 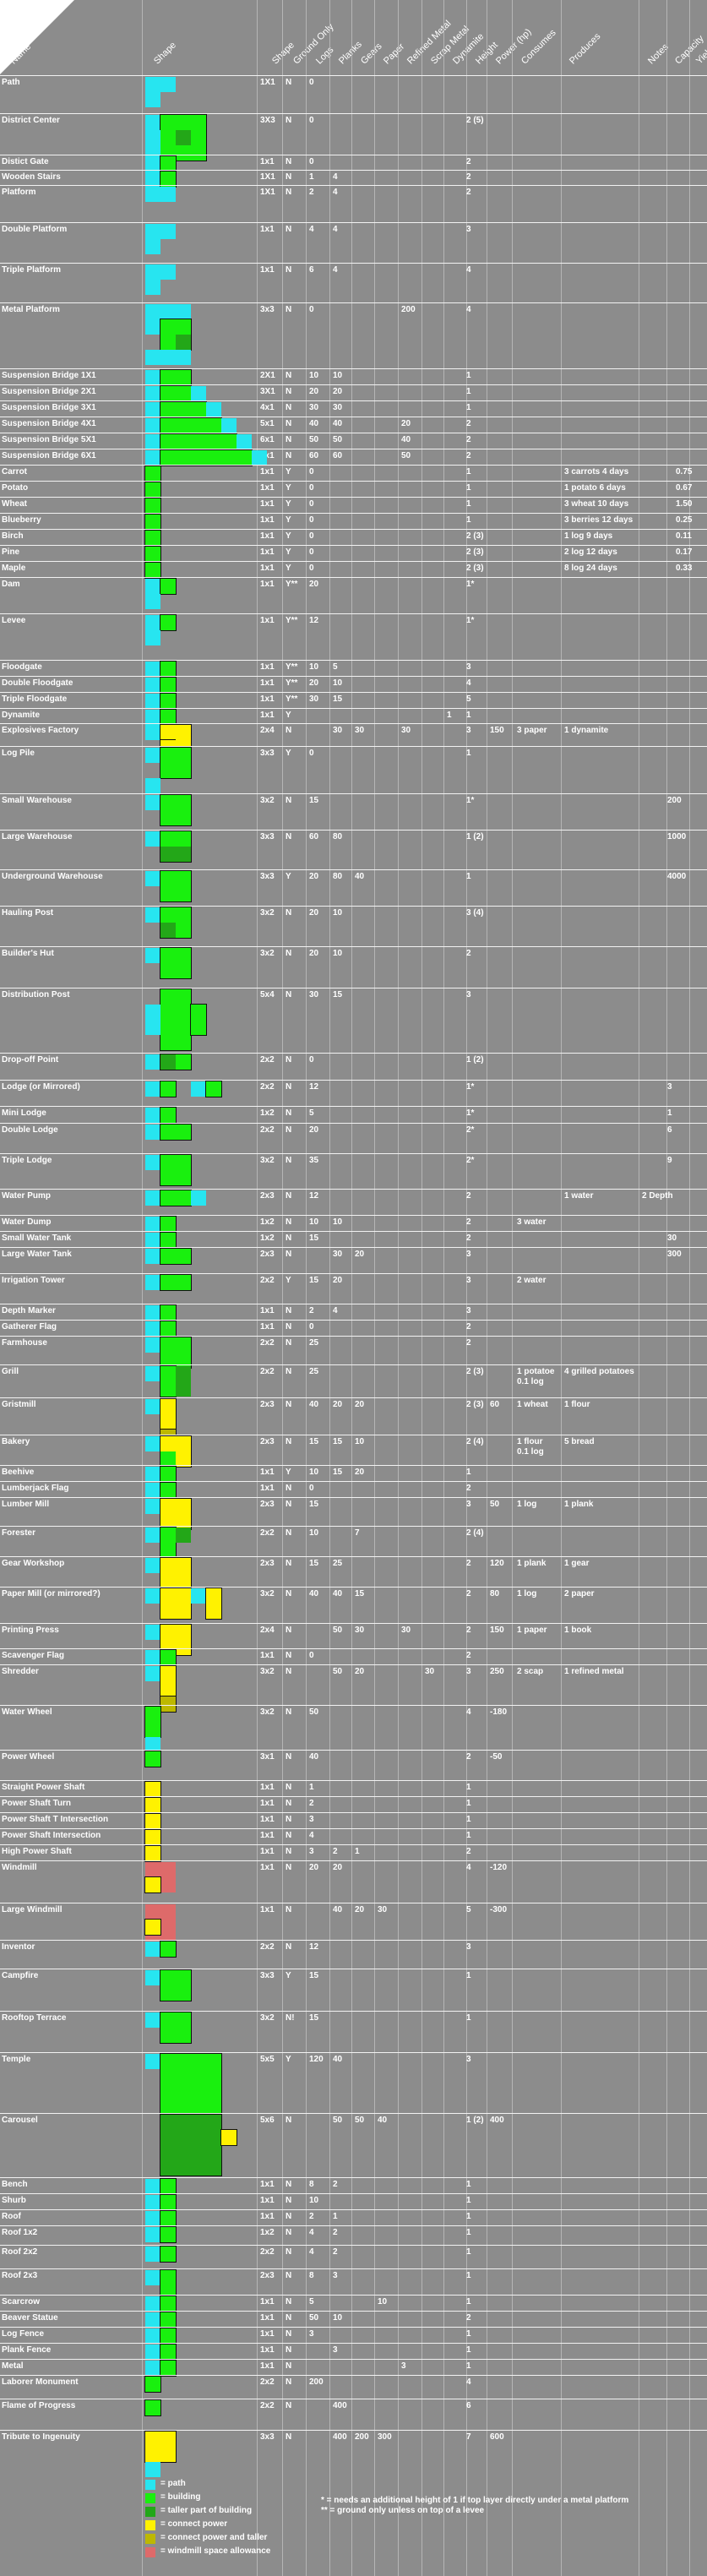 What do you see at coordinates (468, 1222) in the screenshot?
I see `height-cell: 2` at bounding box center [468, 1222].